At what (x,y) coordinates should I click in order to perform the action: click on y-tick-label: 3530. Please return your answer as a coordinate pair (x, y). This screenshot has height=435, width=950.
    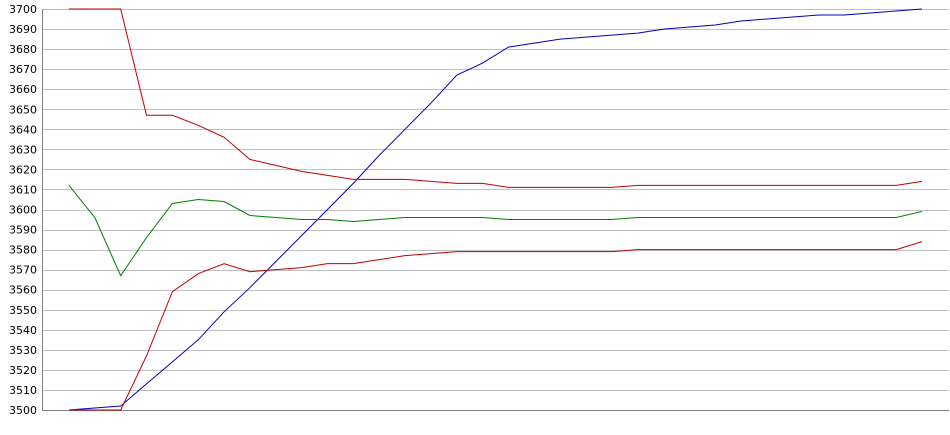
    Looking at the image, I should click on (23, 350).